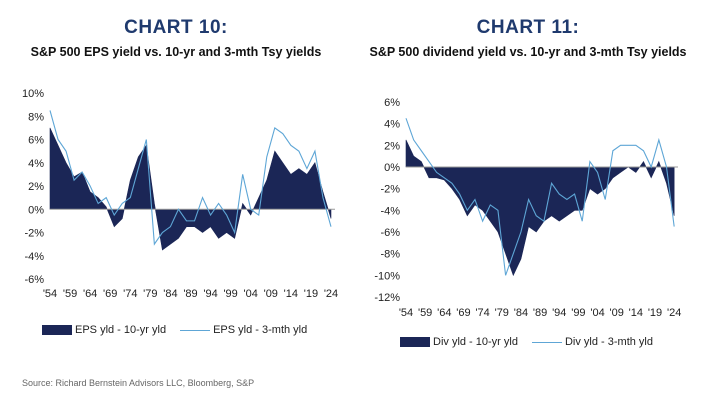 Image resolution: width=703 pixels, height=401 pixels. I want to click on legend-label: EPS yld - 3-mth yld, so click(260, 330).